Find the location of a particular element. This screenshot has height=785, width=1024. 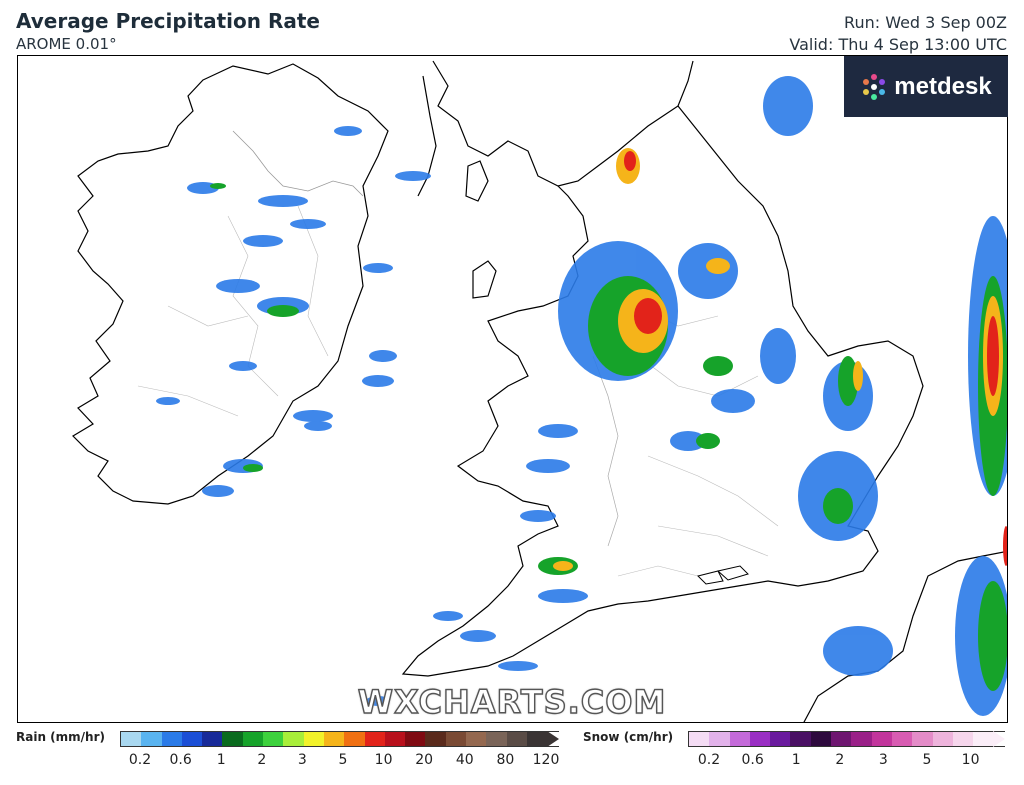

metdesk-flower-icon is located at coordinates (874, 86).